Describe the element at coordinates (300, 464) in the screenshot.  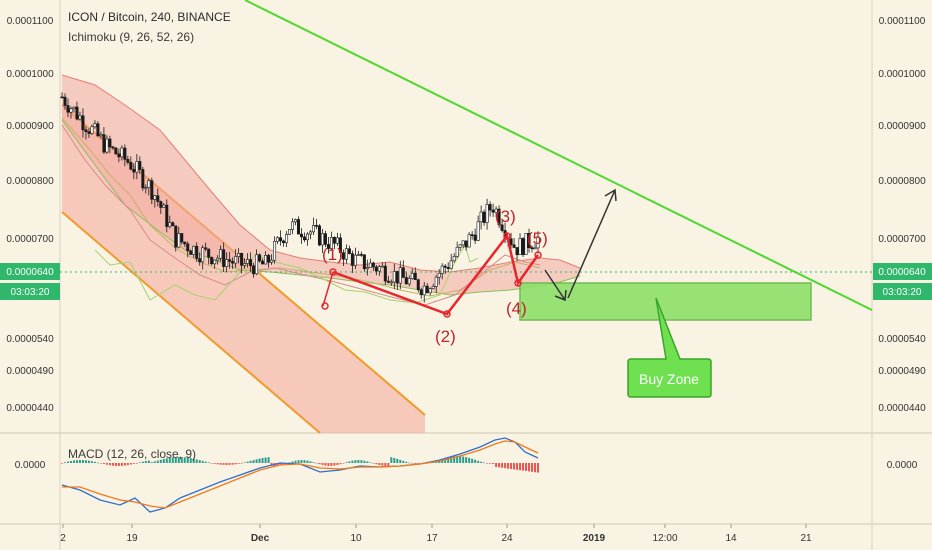
I see `macd-histogram` at that location.